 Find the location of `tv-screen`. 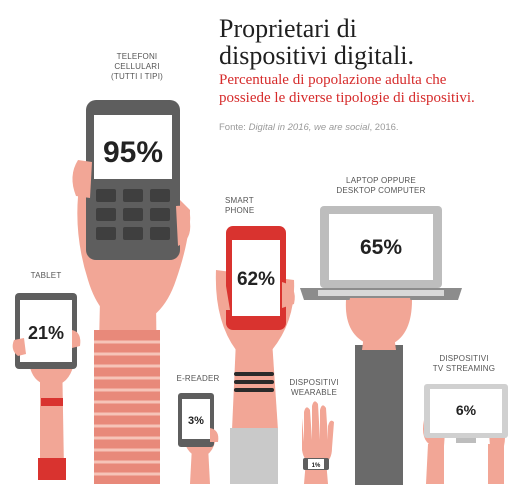

tv-screen is located at coordinates (466, 411).